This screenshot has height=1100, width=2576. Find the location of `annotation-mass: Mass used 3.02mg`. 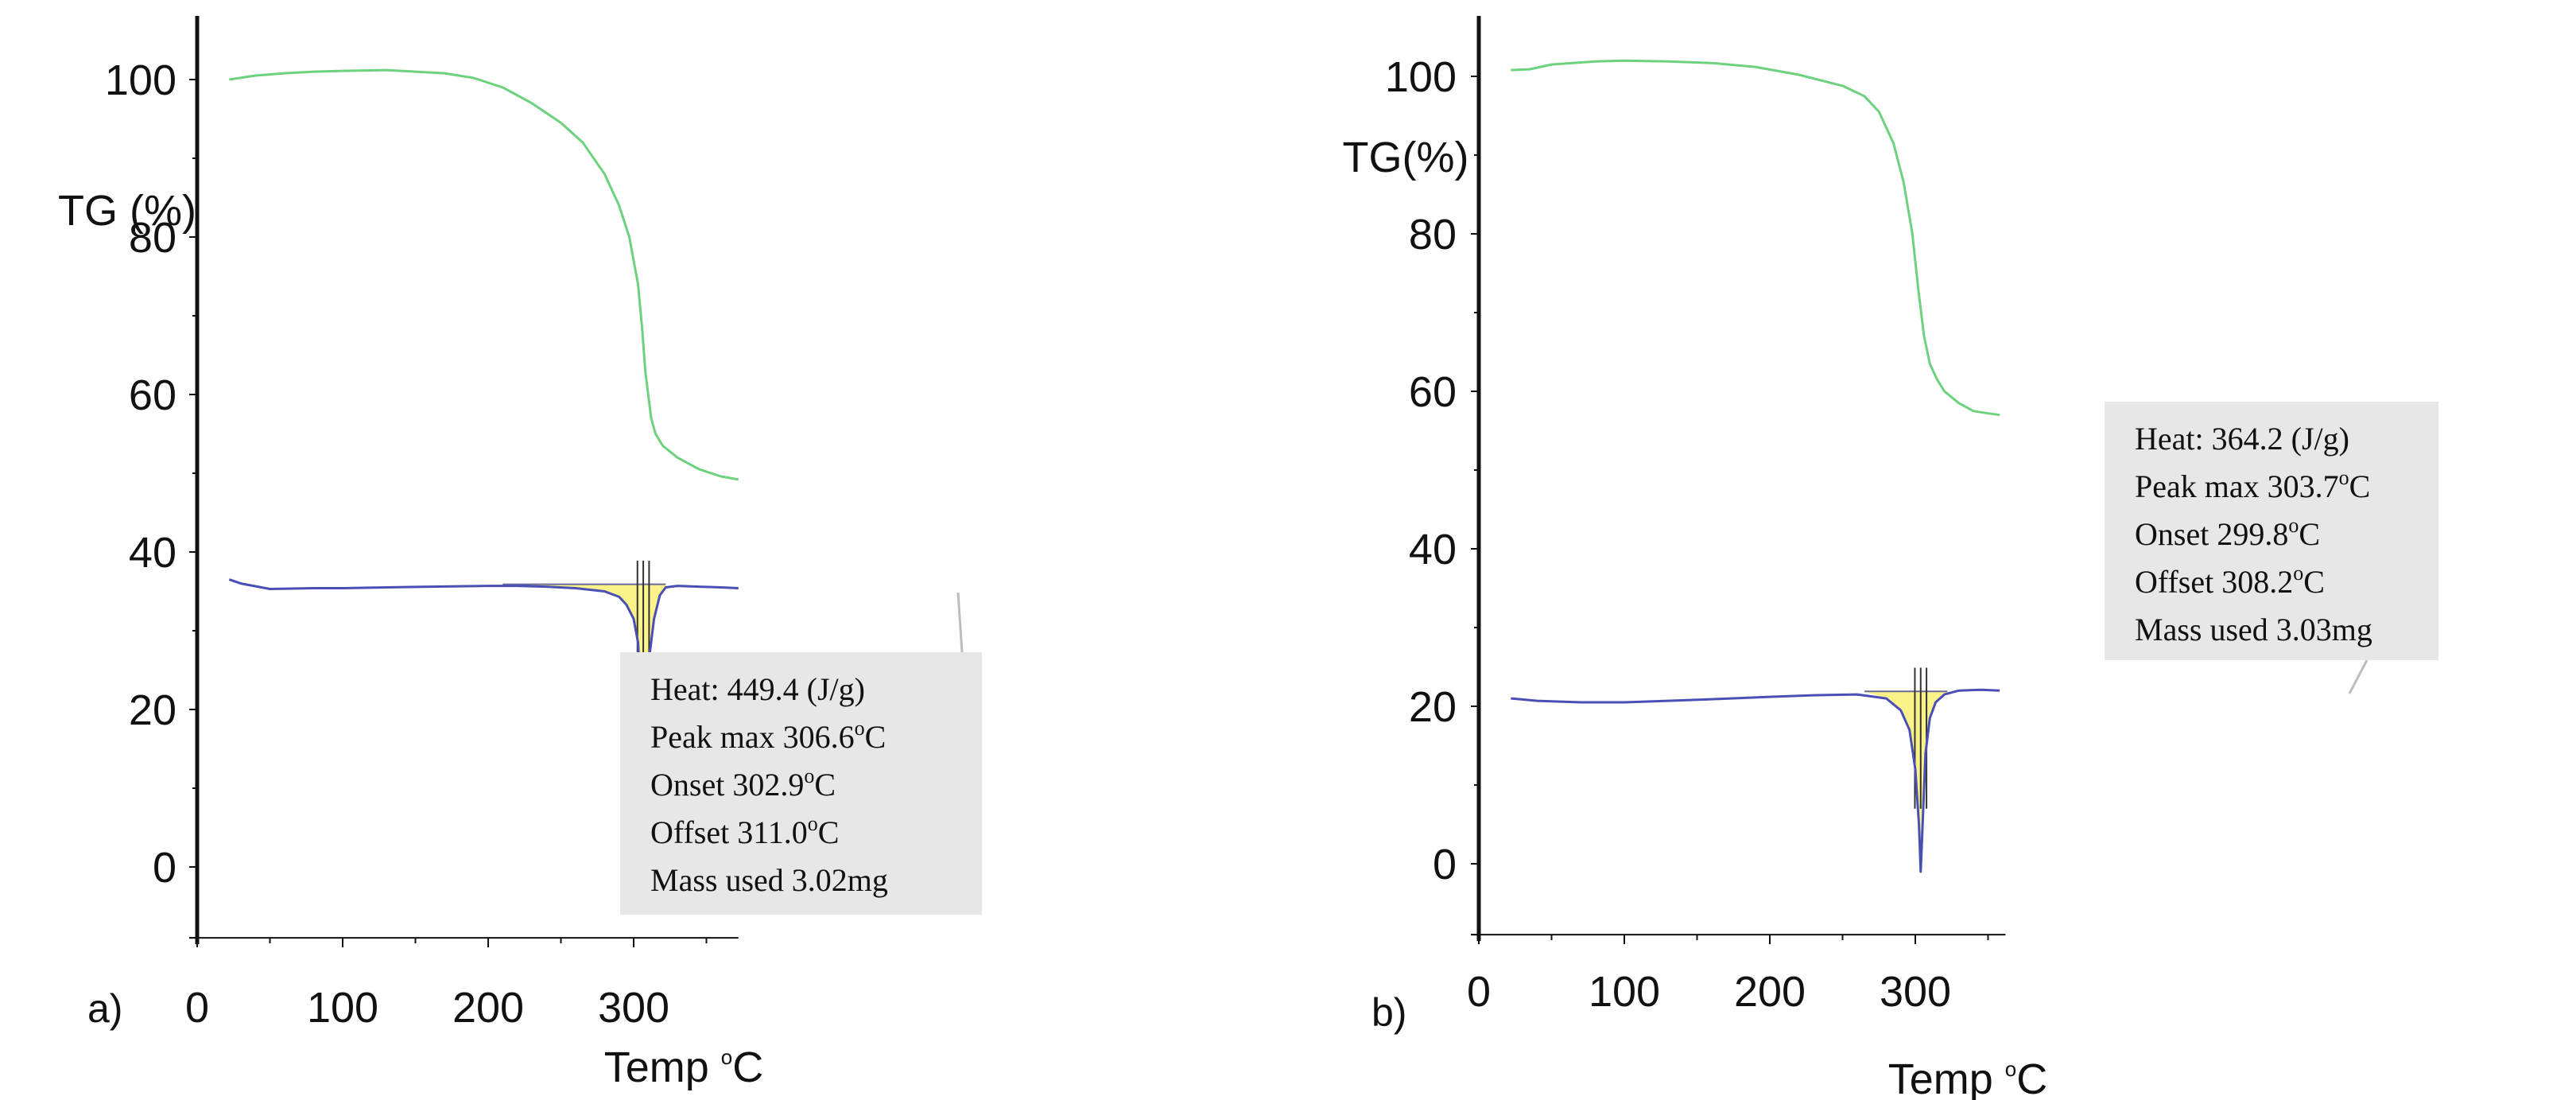

annotation-mass: Mass used 3.02mg is located at coordinates (769, 880).